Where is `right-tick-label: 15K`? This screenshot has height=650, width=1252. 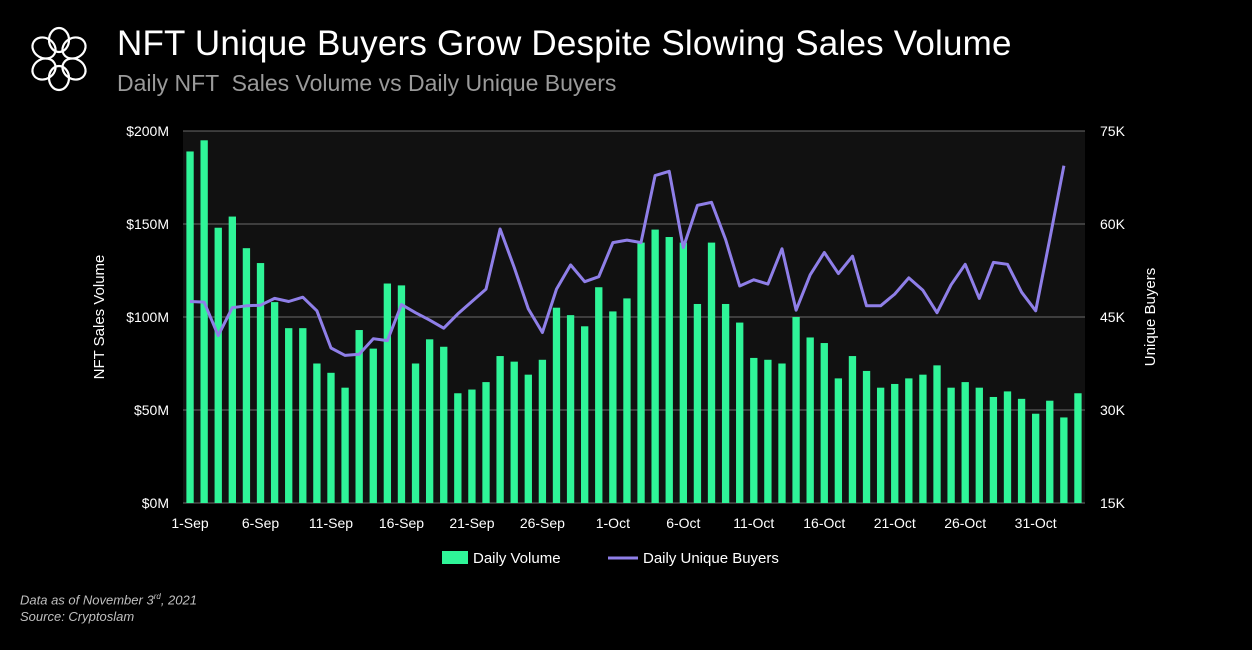
right-tick-label: 15K is located at coordinates (1113, 503).